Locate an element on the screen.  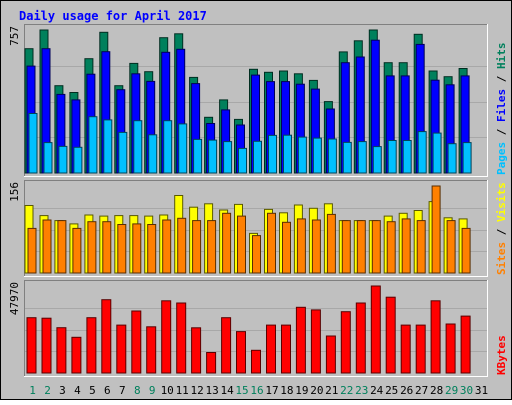
x-tick-label-day-7: 7 is located at coordinates (122, 390).